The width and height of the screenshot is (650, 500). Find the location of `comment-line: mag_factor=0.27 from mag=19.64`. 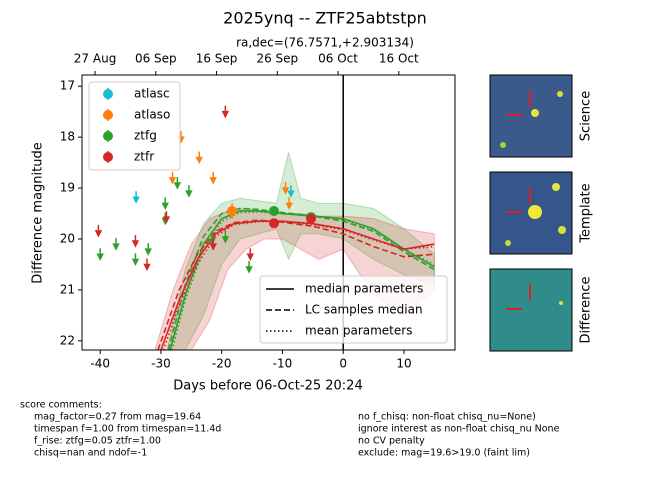

comment-line: mag_factor=0.27 from mag=19.64 is located at coordinates (117, 417).